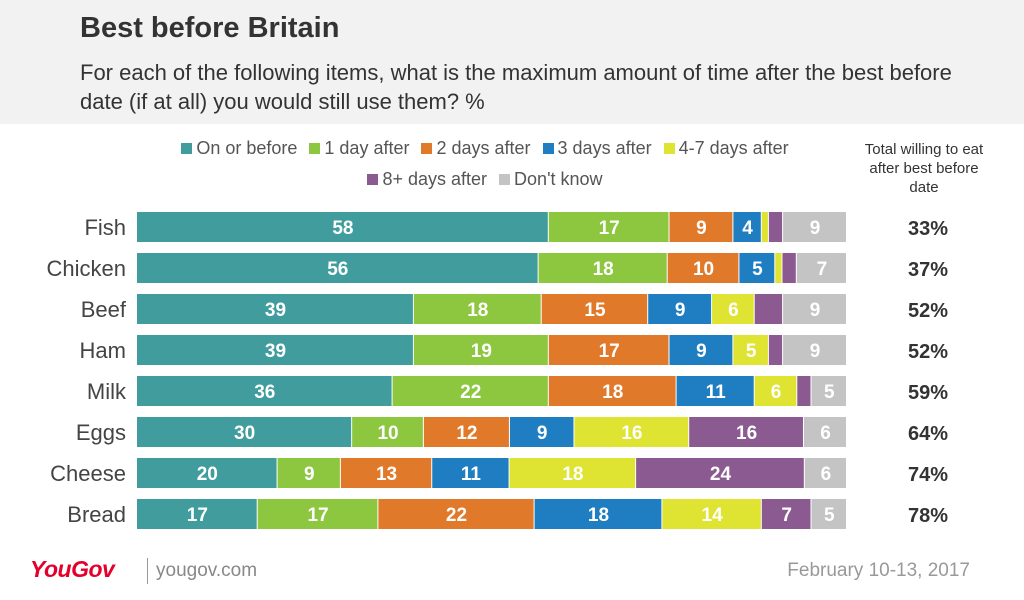 This screenshot has height=600, width=1024. Describe the element at coordinates (207, 570) in the screenshot. I see `footer-site: yougov.com` at that location.